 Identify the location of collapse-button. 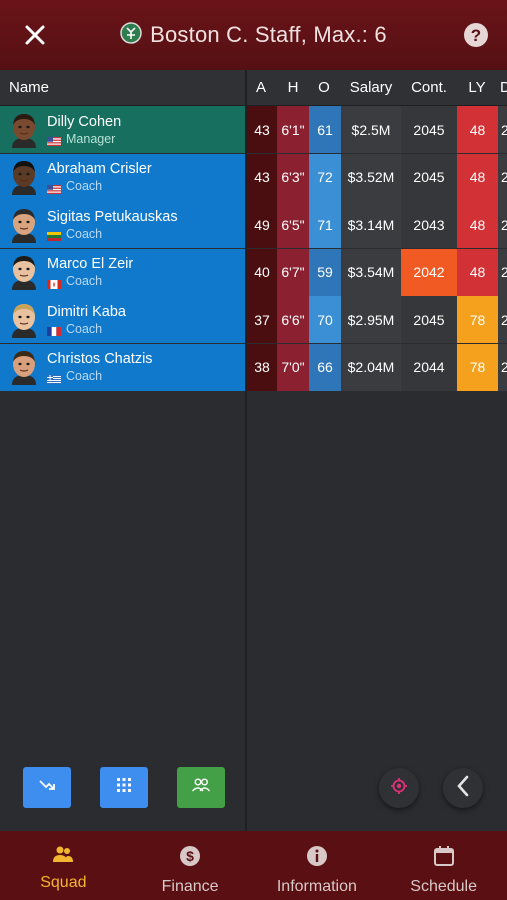
(463, 788).